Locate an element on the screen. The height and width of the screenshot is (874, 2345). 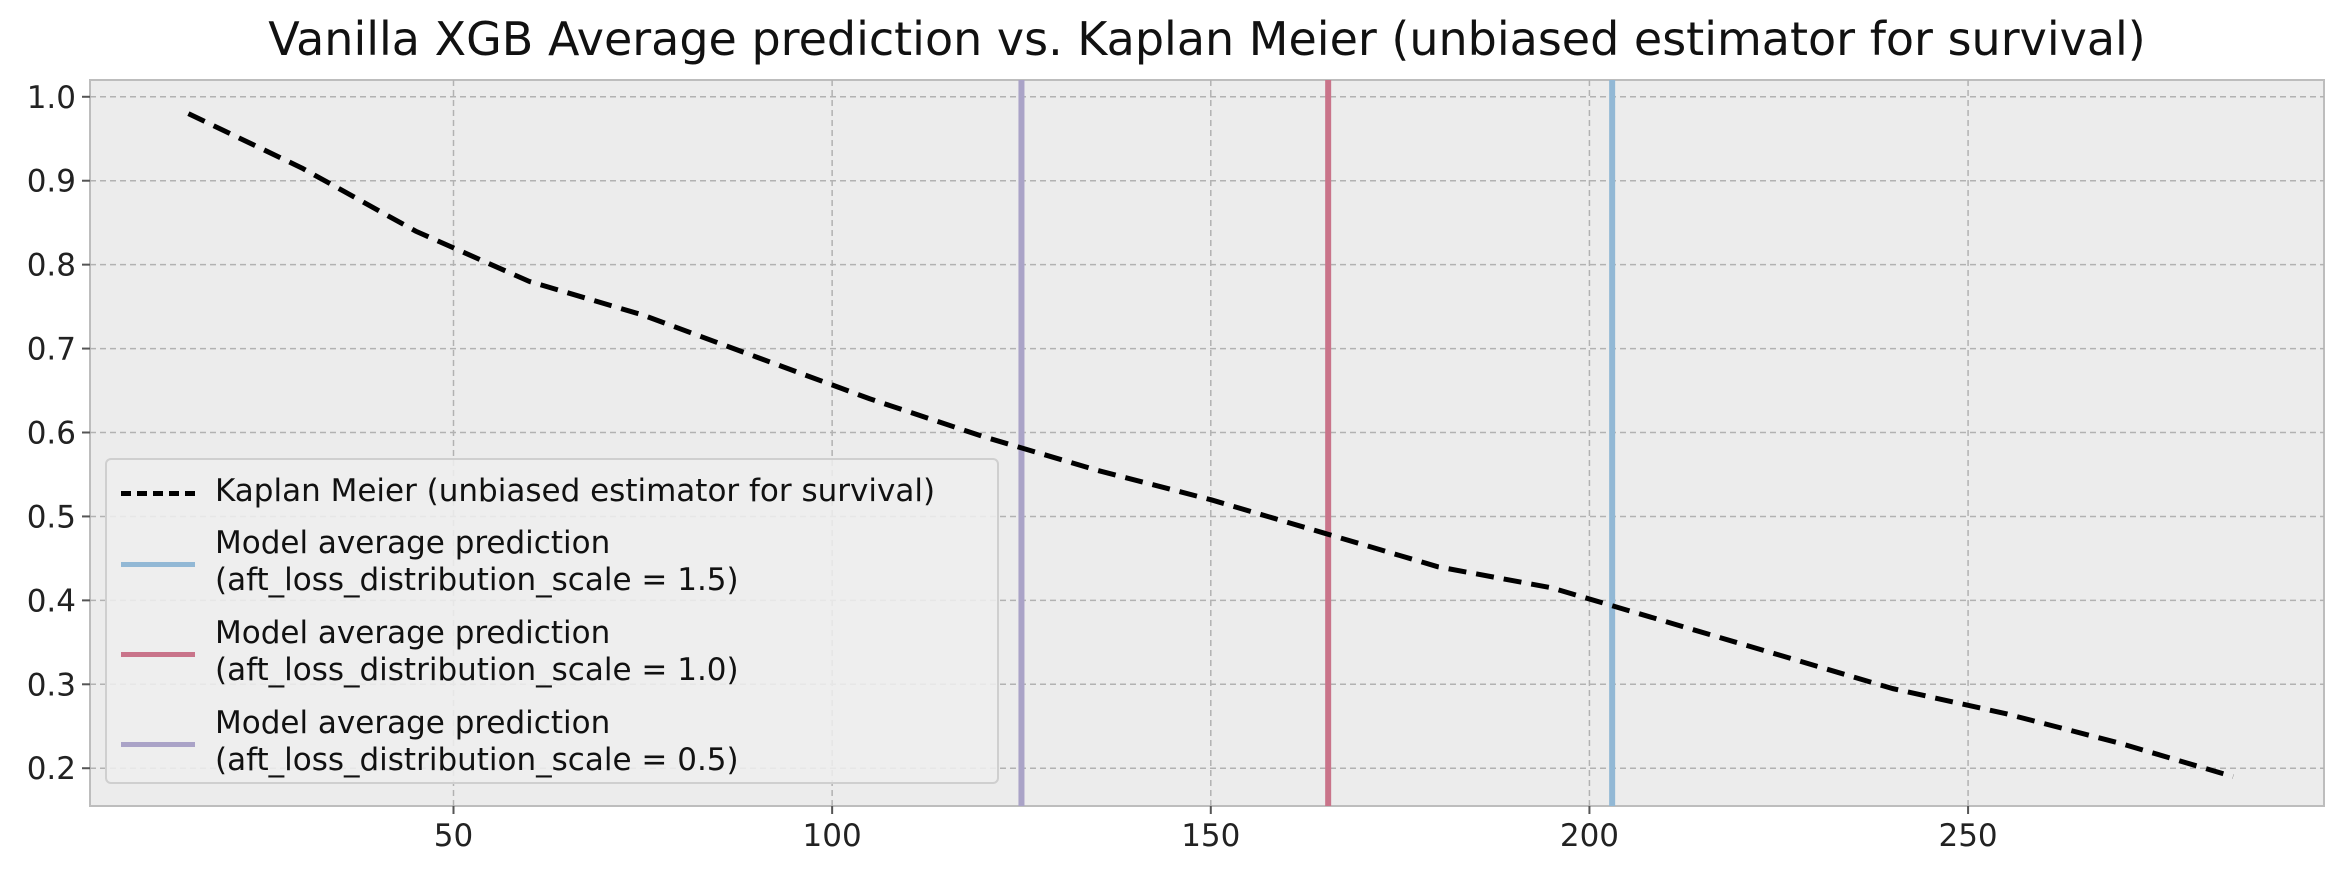
x-tick-label: 250 is located at coordinates (1967, 836).